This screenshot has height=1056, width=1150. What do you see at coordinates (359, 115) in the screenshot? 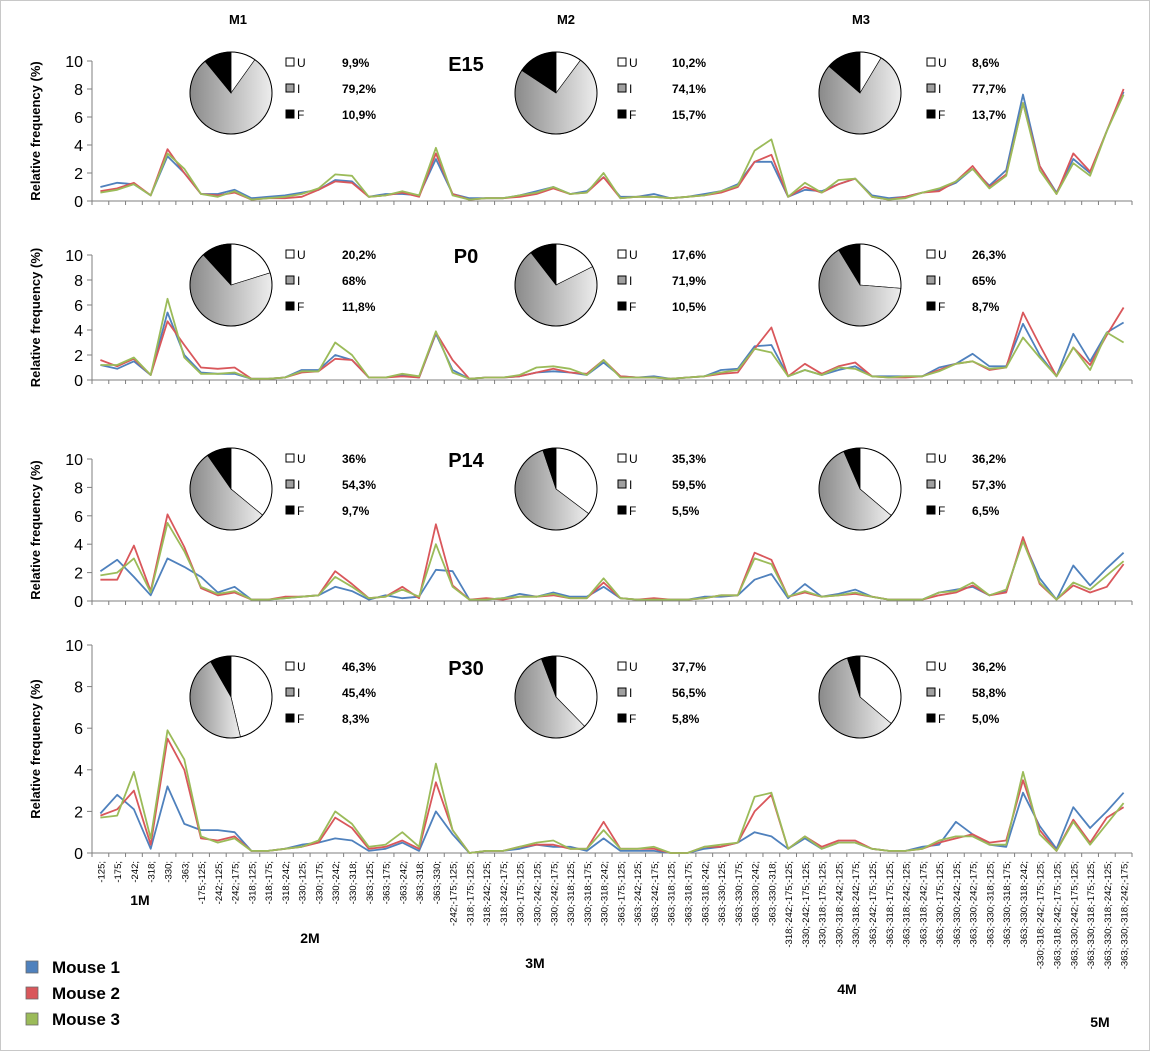
I see `pie-legend-value-F: 10,9%` at bounding box center [359, 115].